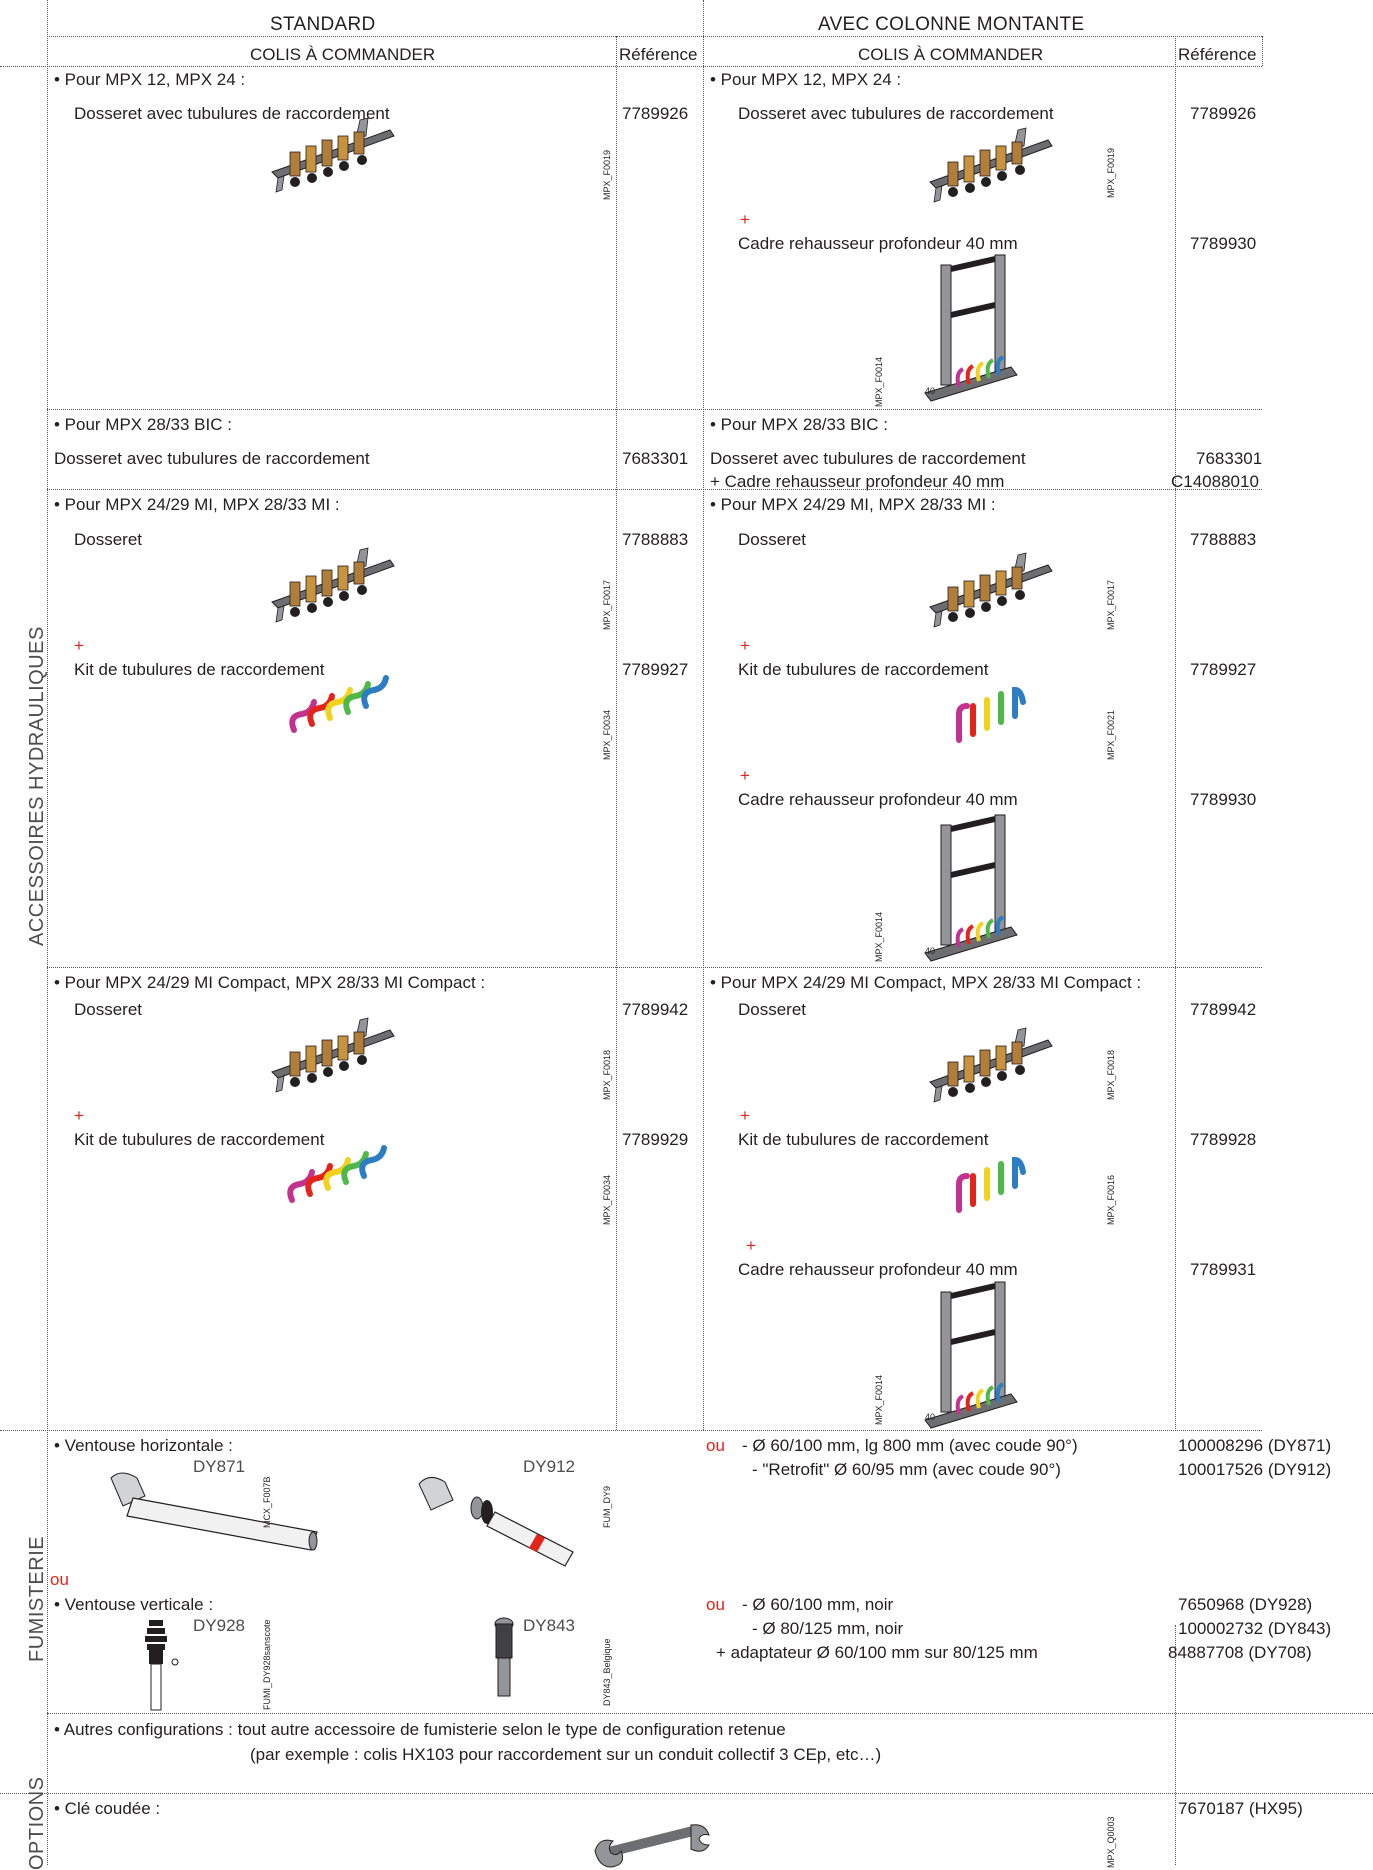  I want to click on v-ref3: 84887708 (DY708), so click(1240, 1652).